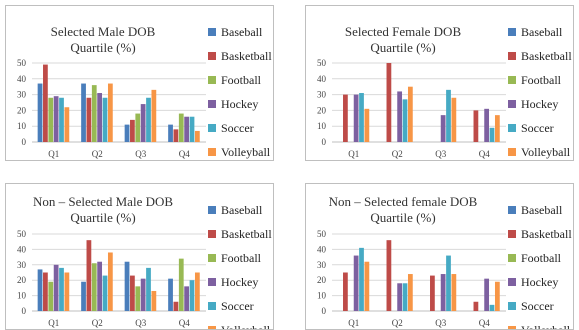 The width and height of the screenshot is (579, 330). I want to click on bar-basketball-q2, so click(389, 102).